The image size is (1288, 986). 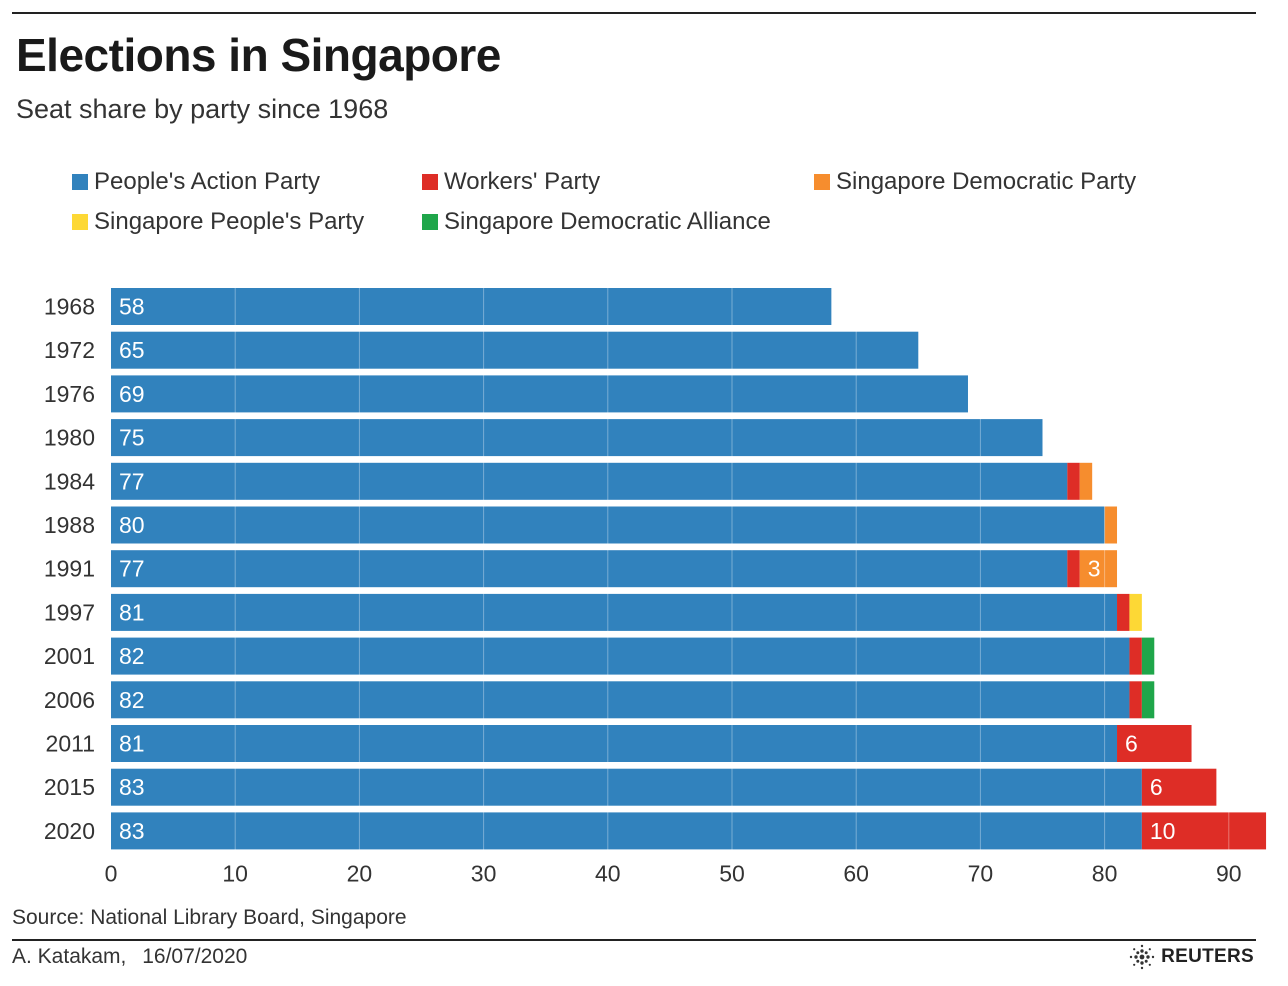 I want to click on y-tick-label-1968: 1968, so click(x=69, y=307).